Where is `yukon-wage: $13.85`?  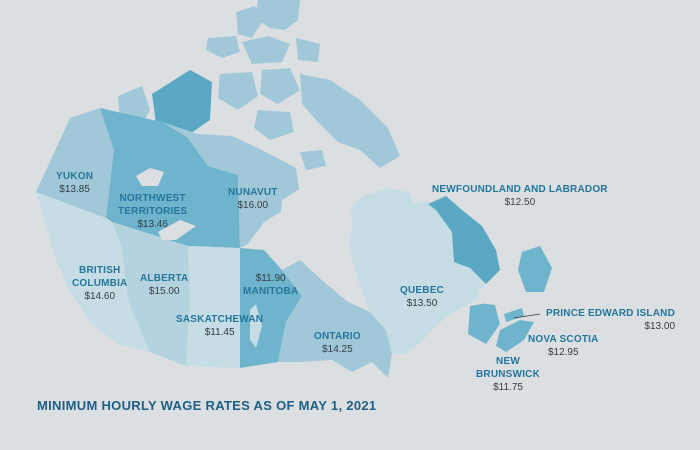 yukon-wage: $13.85 is located at coordinates (74, 189).